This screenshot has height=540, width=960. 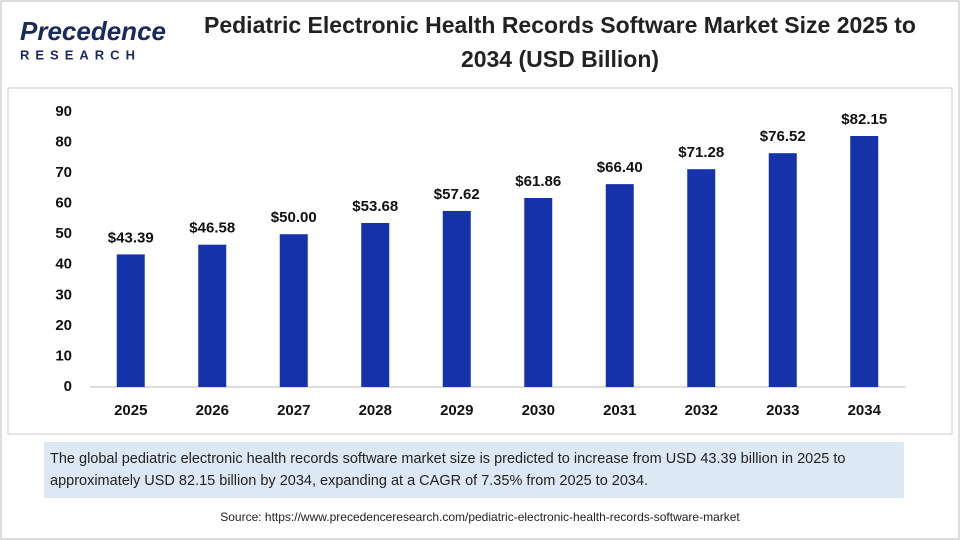 I want to click on y-tick-label: 90, so click(x=63, y=111).